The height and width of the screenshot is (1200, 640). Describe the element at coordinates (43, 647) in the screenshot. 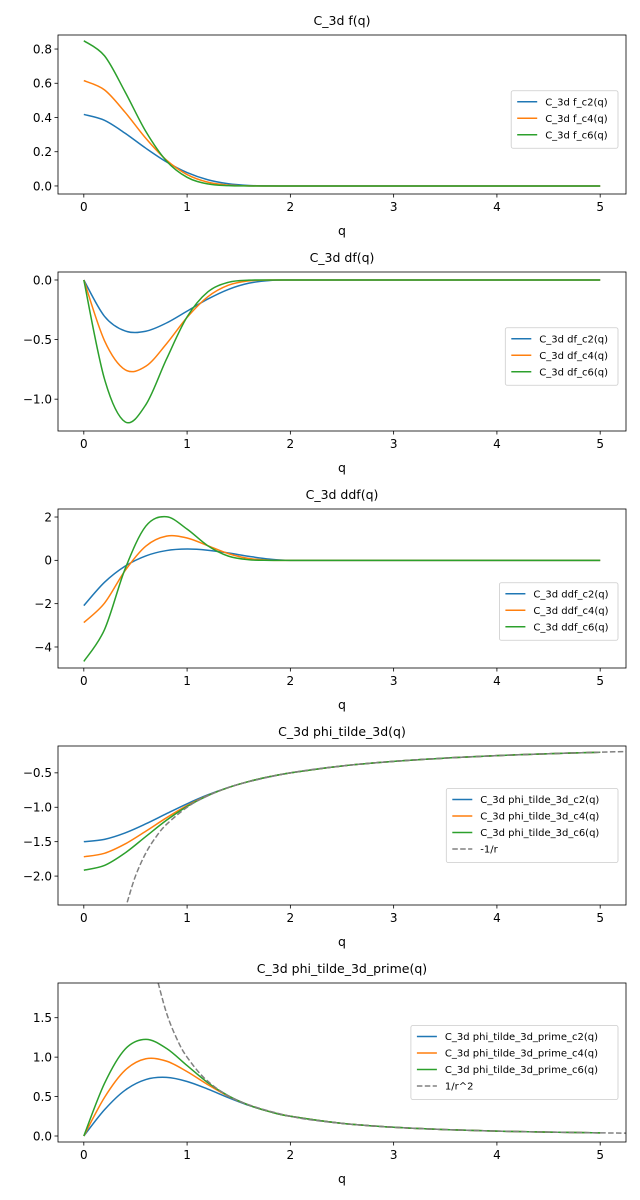

I see `y-tick-label: −4` at that location.